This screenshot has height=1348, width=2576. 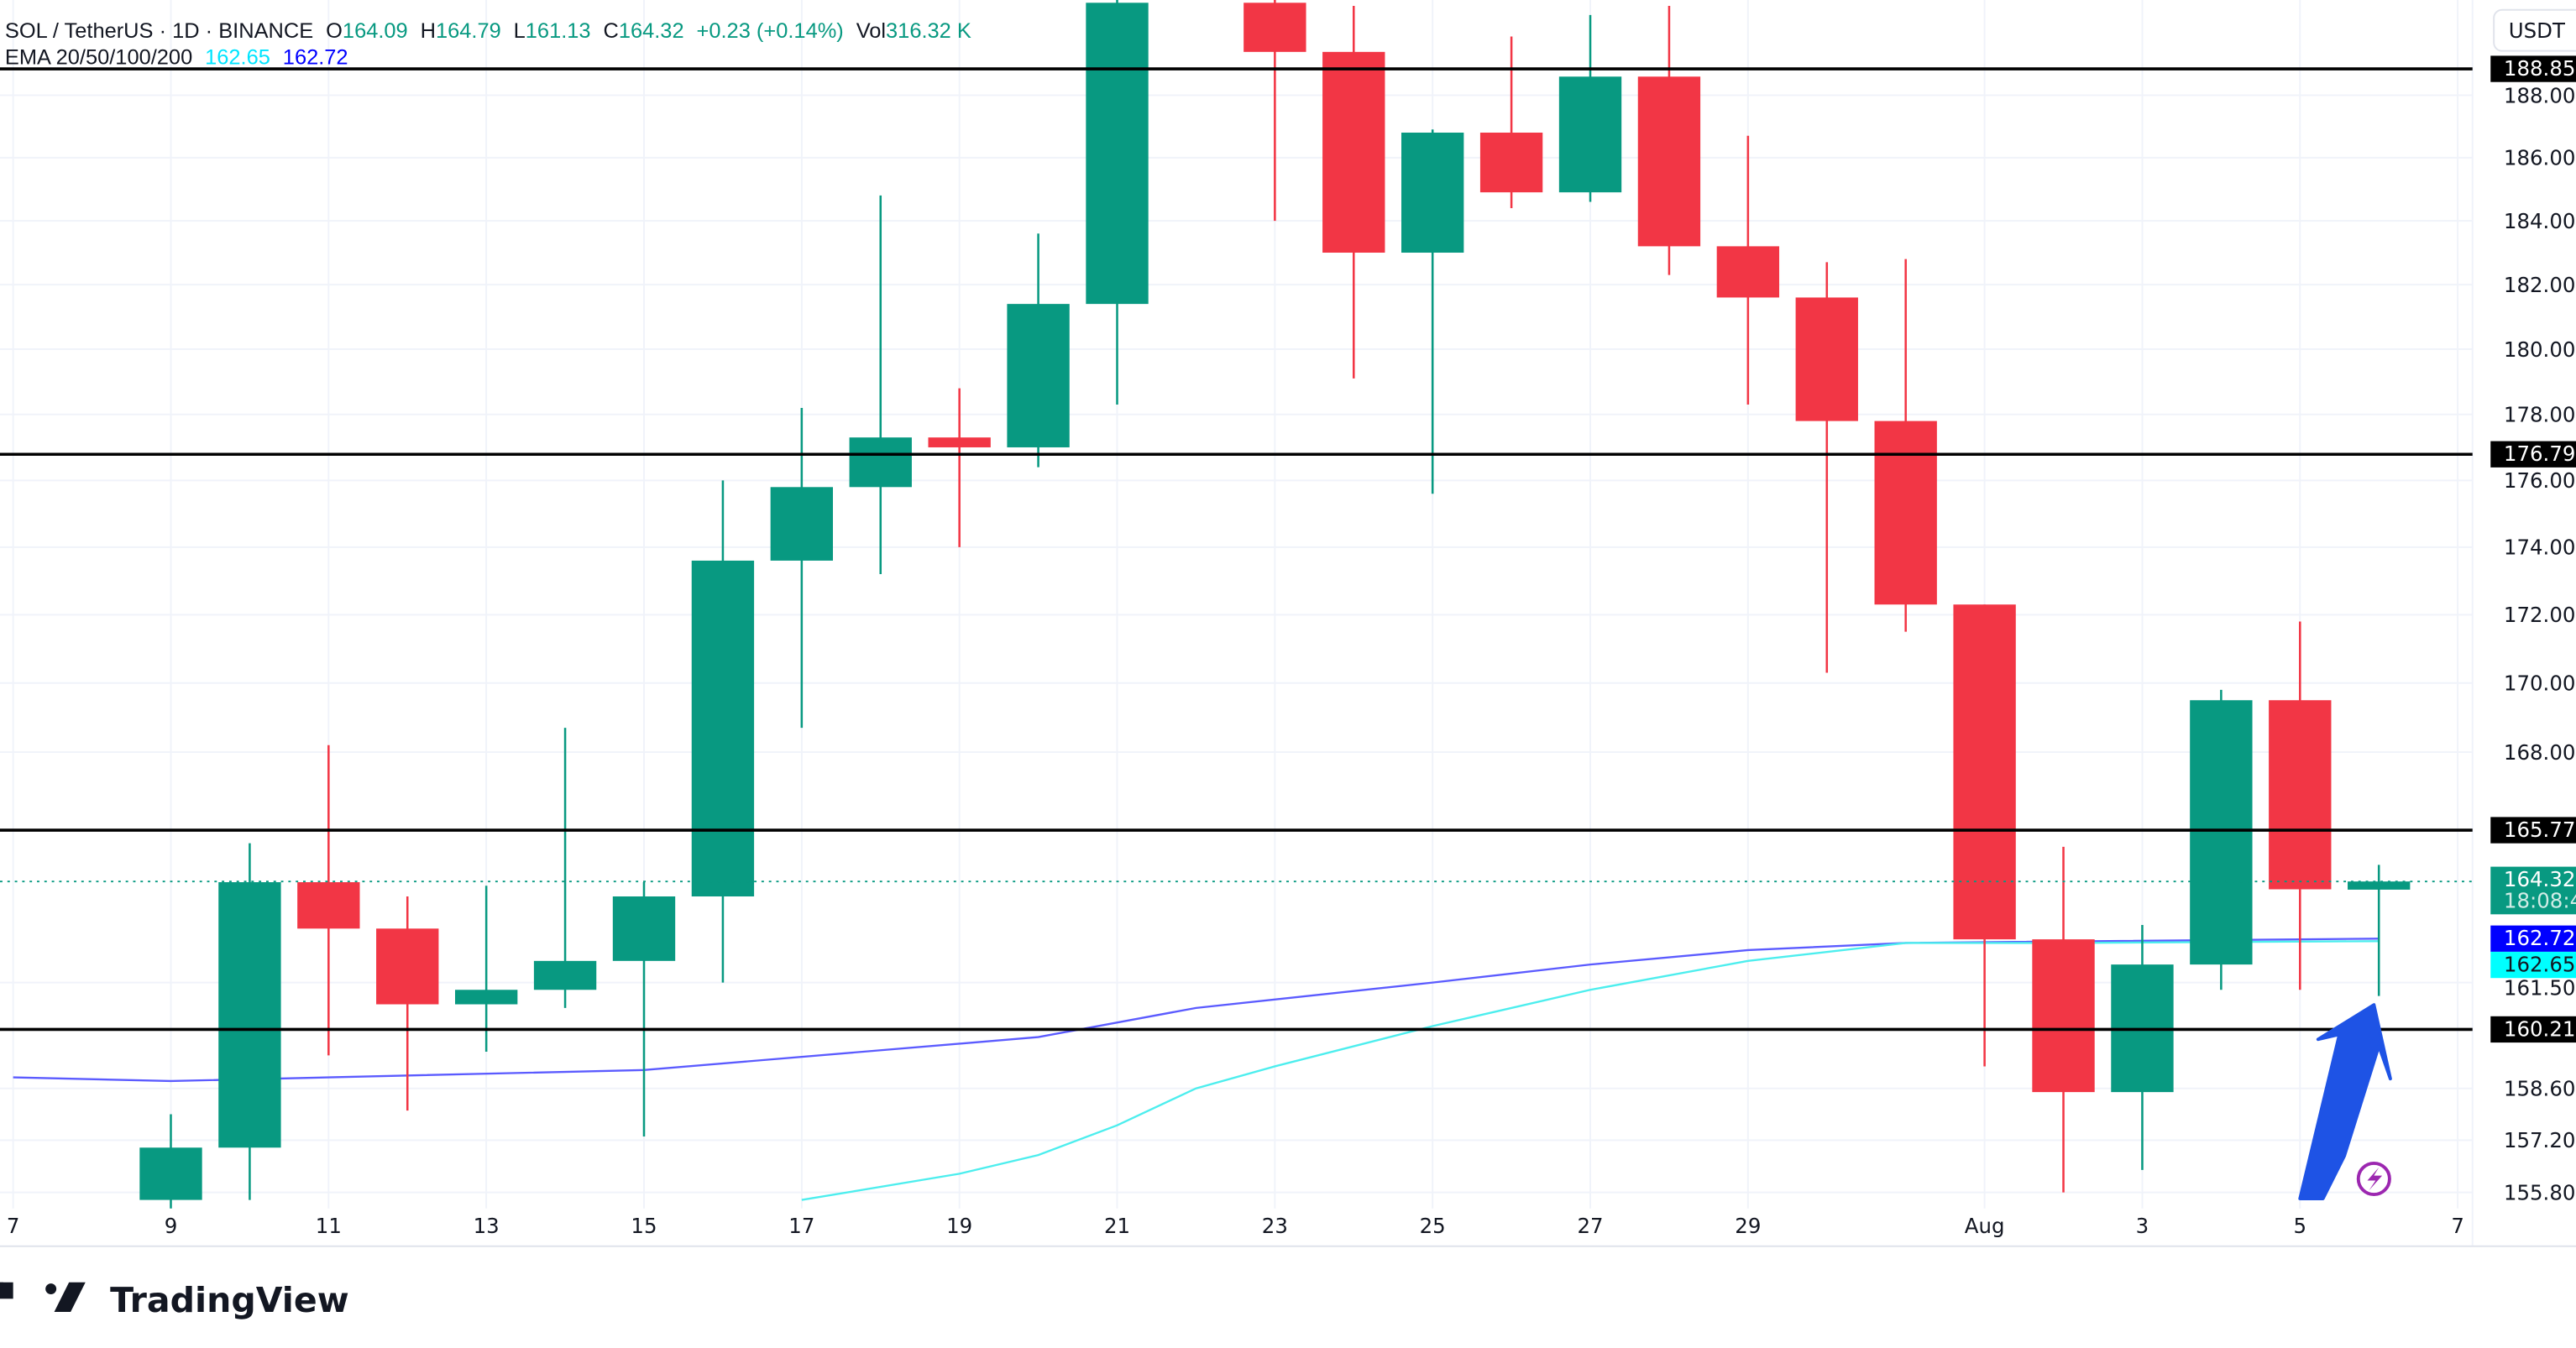 What do you see at coordinates (1591, 1070) in the screenshot?
I see `ema-fast-line` at bounding box center [1591, 1070].